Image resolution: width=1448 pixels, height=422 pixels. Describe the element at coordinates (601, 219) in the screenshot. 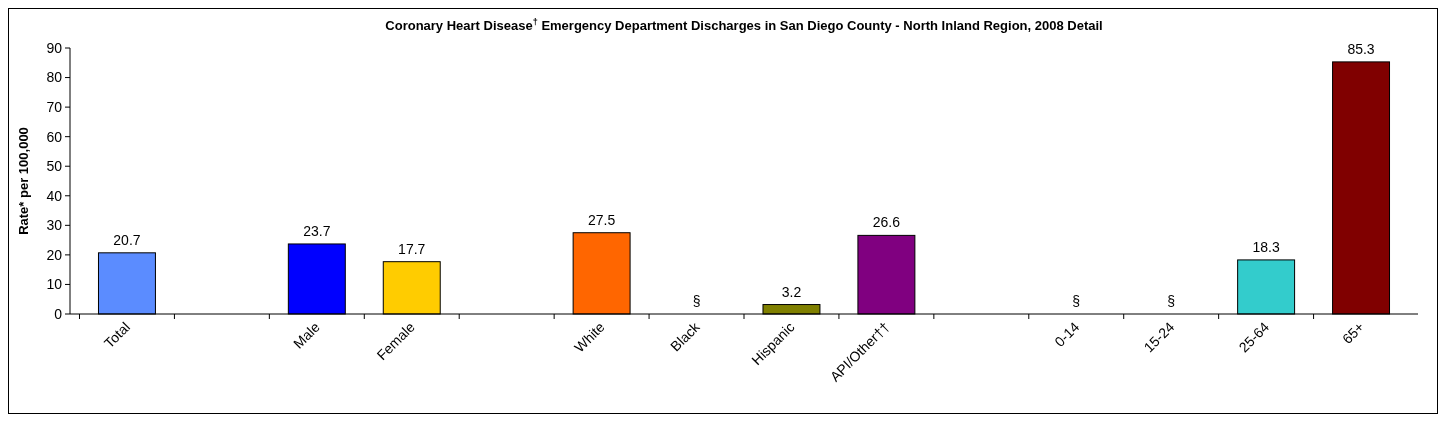

I see `data-label: 27.5` at that location.